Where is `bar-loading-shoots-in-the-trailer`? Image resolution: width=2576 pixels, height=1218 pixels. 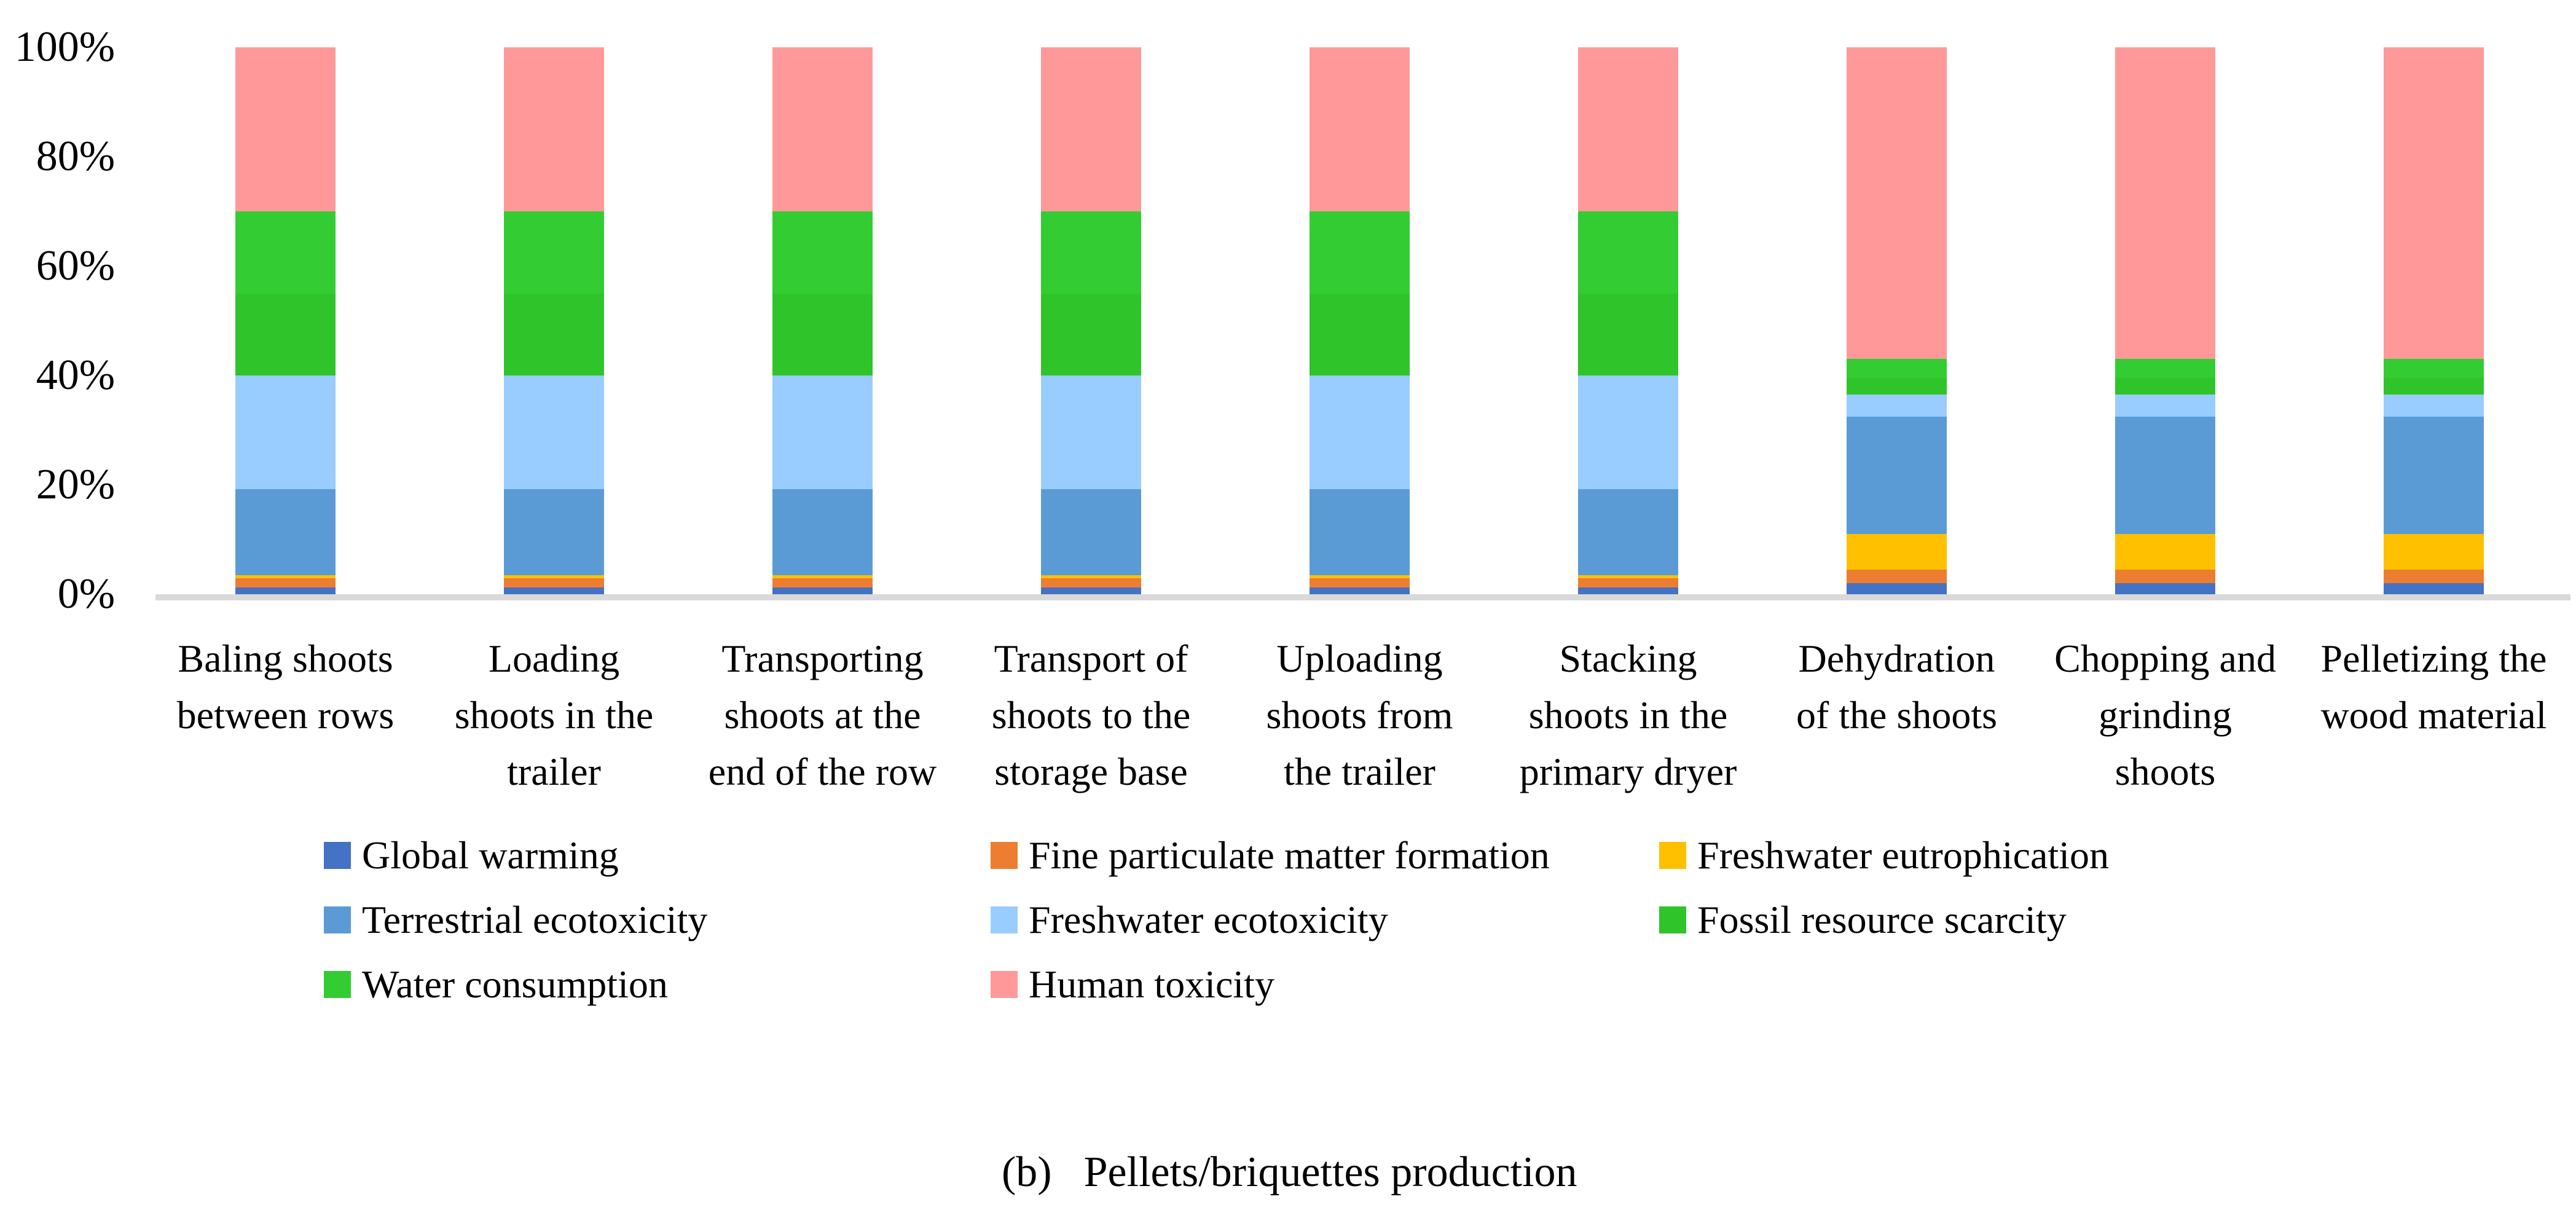 bar-loading-shoots-in-the-trailer is located at coordinates (554, 320).